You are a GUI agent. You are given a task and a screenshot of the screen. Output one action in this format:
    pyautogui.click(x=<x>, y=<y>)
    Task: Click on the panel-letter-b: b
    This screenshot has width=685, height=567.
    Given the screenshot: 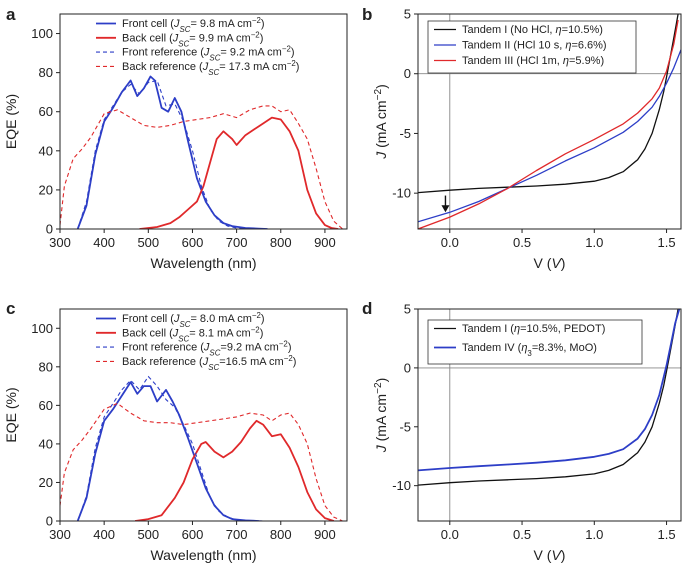 What is the action you would take?
    pyautogui.click(x=367, y=14)
    